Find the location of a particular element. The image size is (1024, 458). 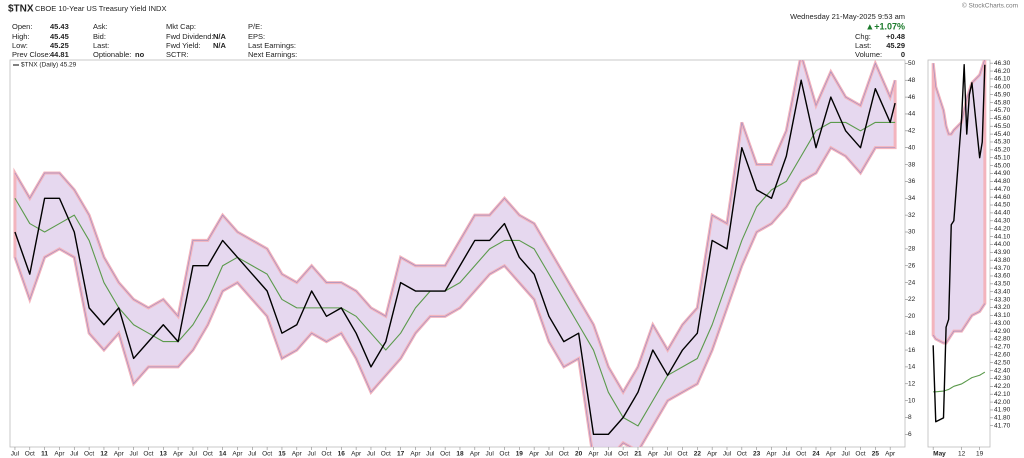

field-label: Bid: is located at coordinates (99, 36).